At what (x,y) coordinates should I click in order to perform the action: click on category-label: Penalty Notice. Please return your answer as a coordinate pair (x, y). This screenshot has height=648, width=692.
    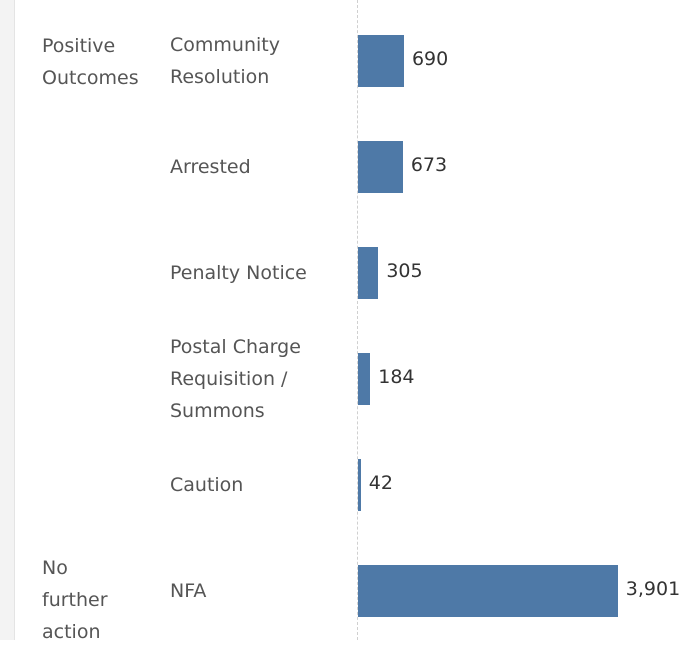
    Looking at the image, I should click on (238, 273).